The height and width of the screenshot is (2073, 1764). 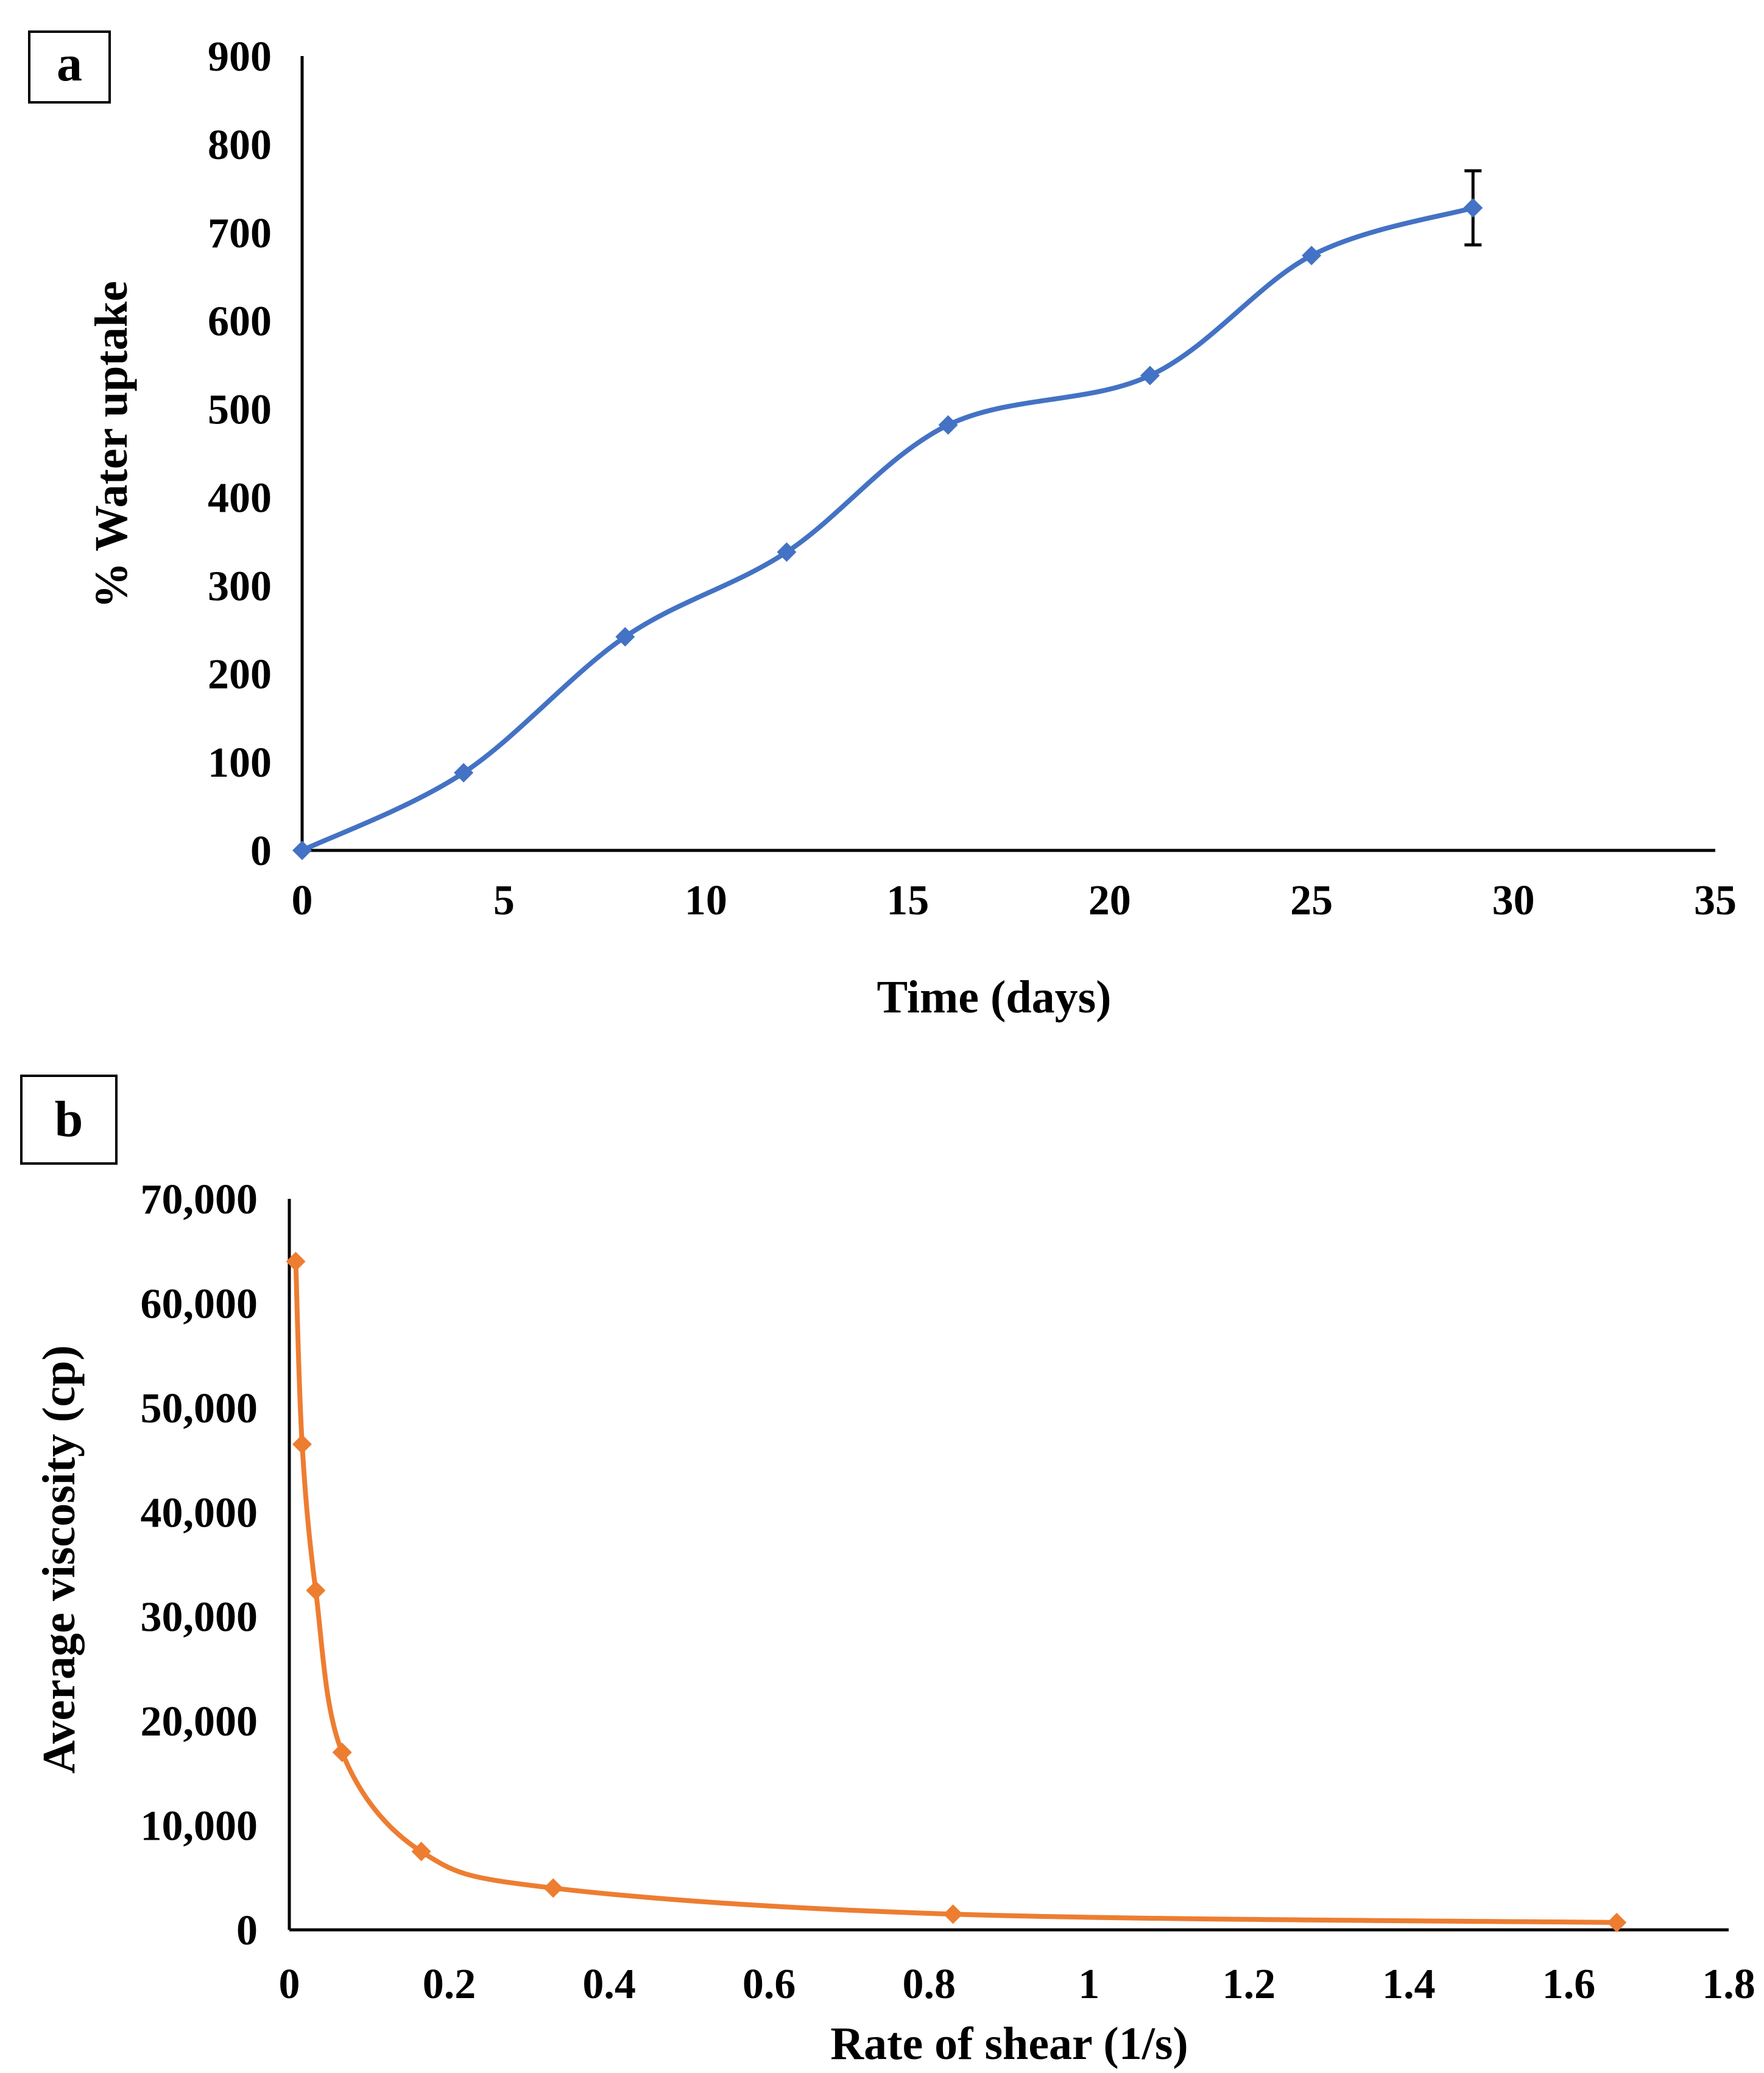 What do you see at coordinates (1311, 900) in the screenshot?
I see `x-tick-label-a: 25` at bounding box center [1311, 900].